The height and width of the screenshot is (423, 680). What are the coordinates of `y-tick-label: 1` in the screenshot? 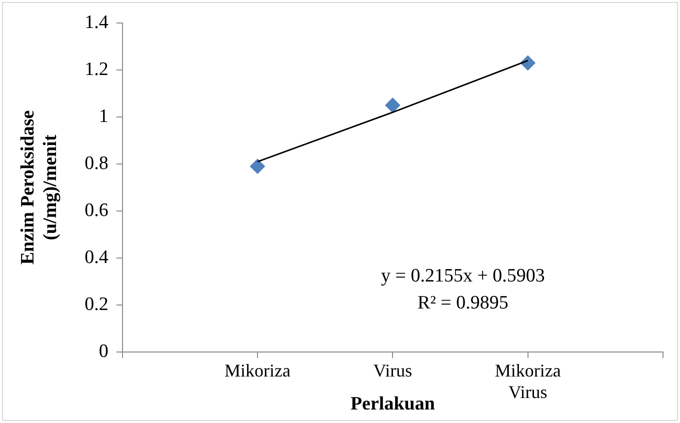 It's located at (103, 116).